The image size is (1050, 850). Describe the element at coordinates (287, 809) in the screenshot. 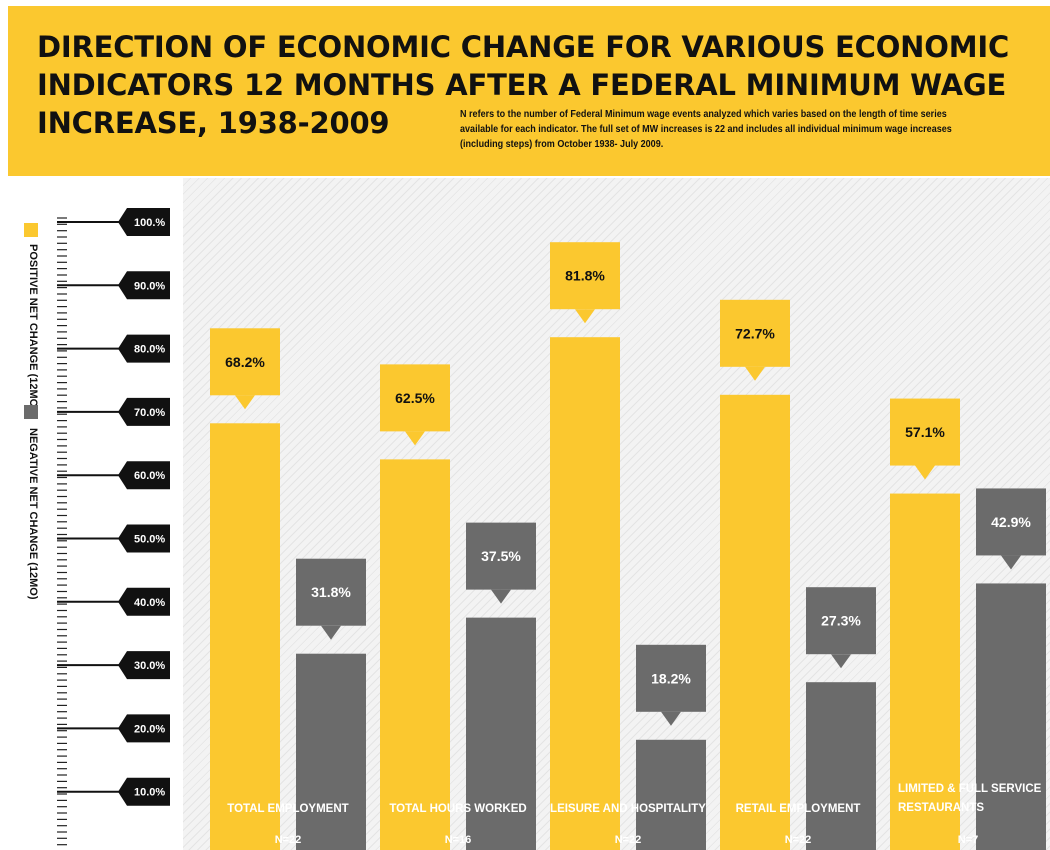

I see `category-label: TOTAL EMPLOYMENT` at that location.